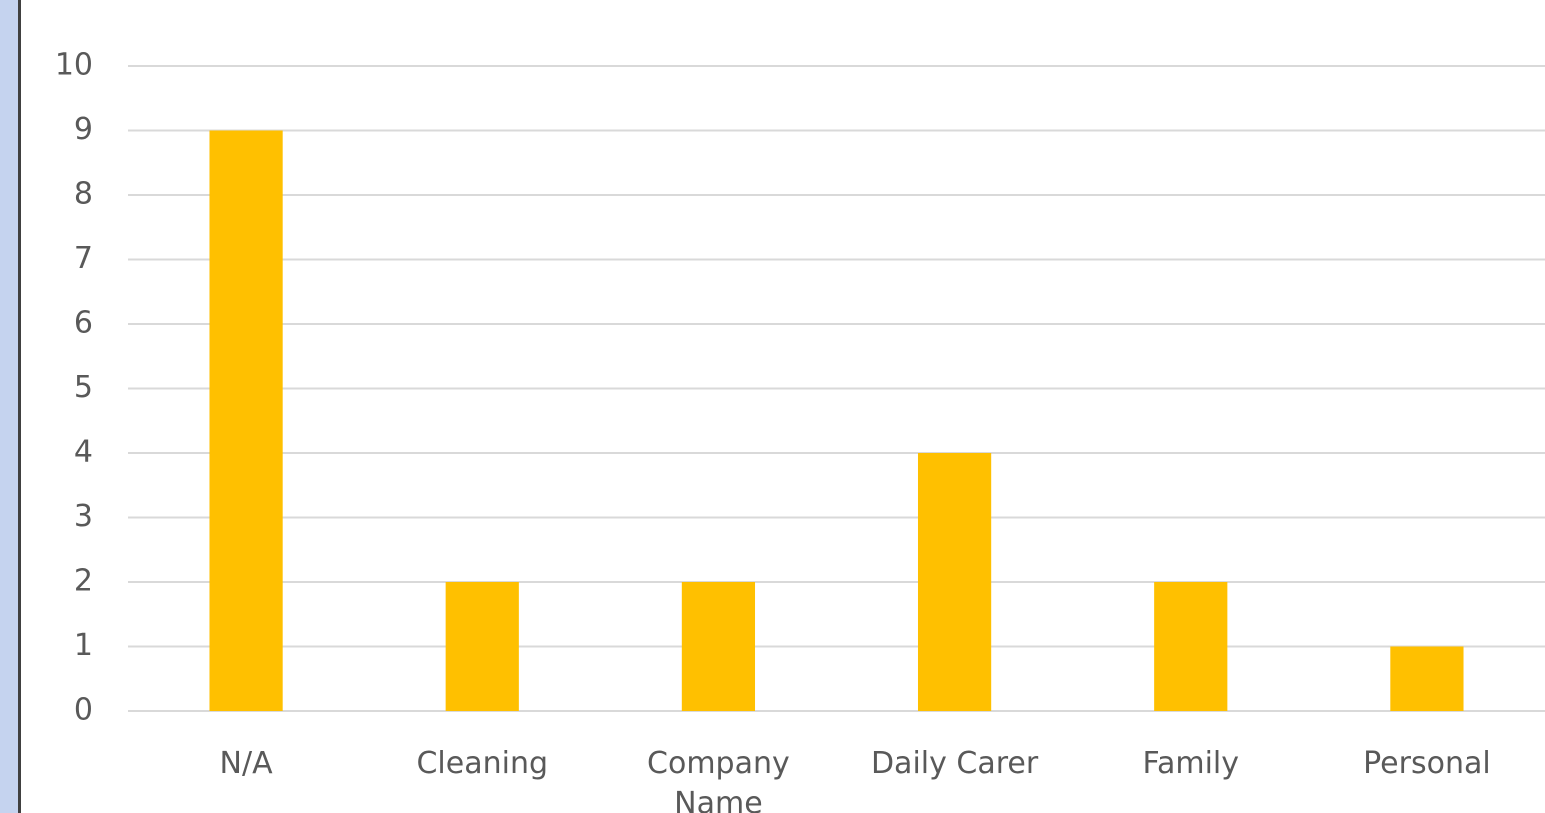 This screenshot has width=1545, height=813. What do you see at coordinates (9, 406) in the screenshot?
I see `side-strip` at bounding box center [9, 406].